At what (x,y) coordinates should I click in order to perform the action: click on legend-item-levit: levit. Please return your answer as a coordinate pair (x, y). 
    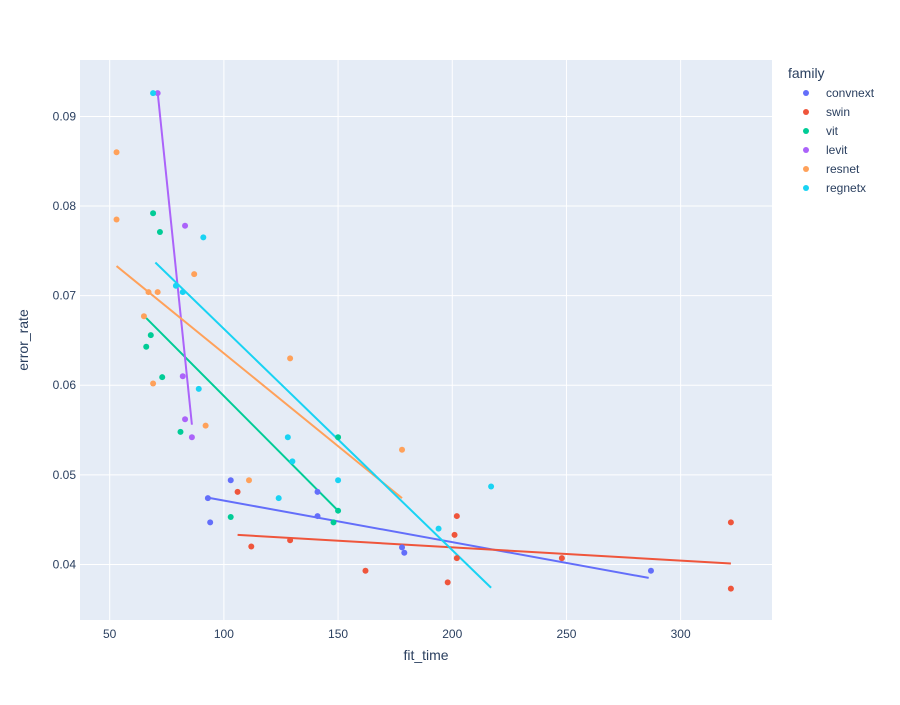
    Looking at the image, I should click on (825, 150).